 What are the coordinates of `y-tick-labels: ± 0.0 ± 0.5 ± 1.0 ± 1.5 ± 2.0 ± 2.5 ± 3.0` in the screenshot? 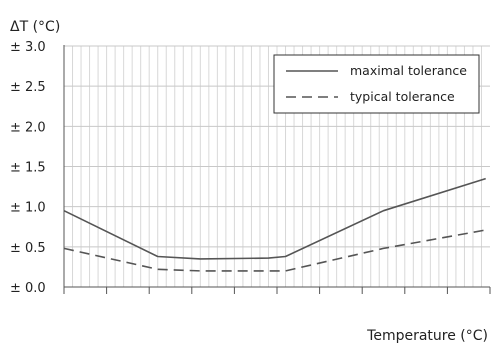 It's located at (28, 168).